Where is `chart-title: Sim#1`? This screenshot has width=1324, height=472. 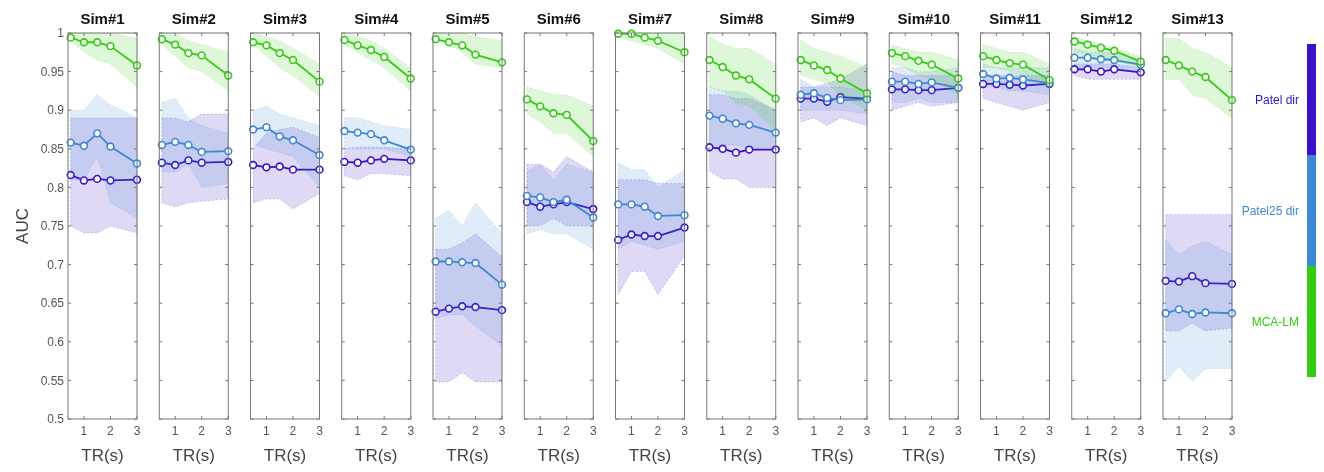 chart-title: Sim#1 is located at coordinates (102, 18).